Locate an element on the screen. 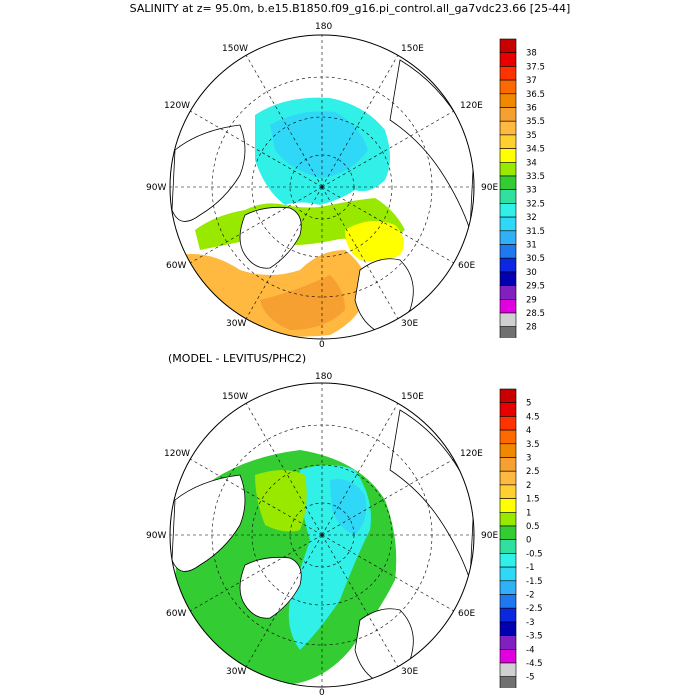 This screenshot has width=700, height=700. difference-field-negative is located at coordinates (348, 507).